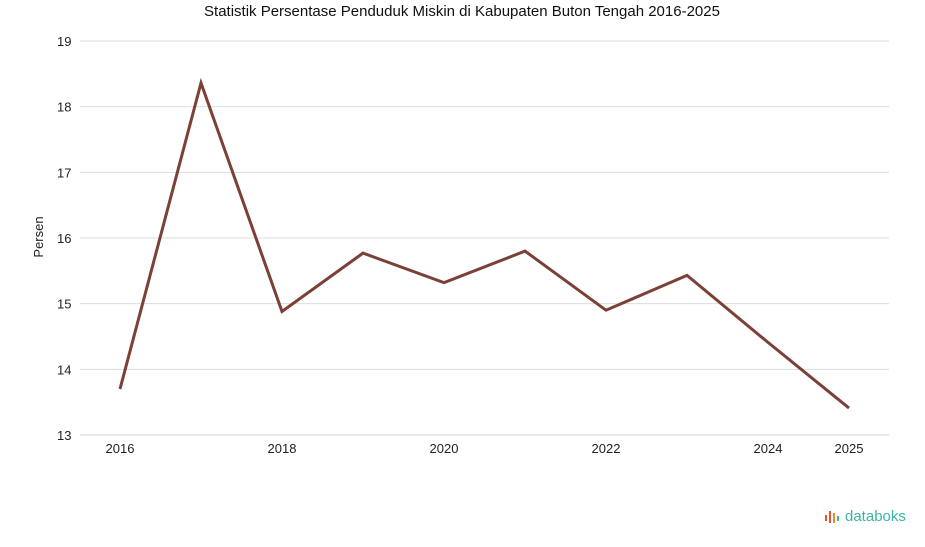  What do you see at coordinates (120, 448) in the screenshot?
I see `x-tick-label: 2016` at bounding box center [120, 448].